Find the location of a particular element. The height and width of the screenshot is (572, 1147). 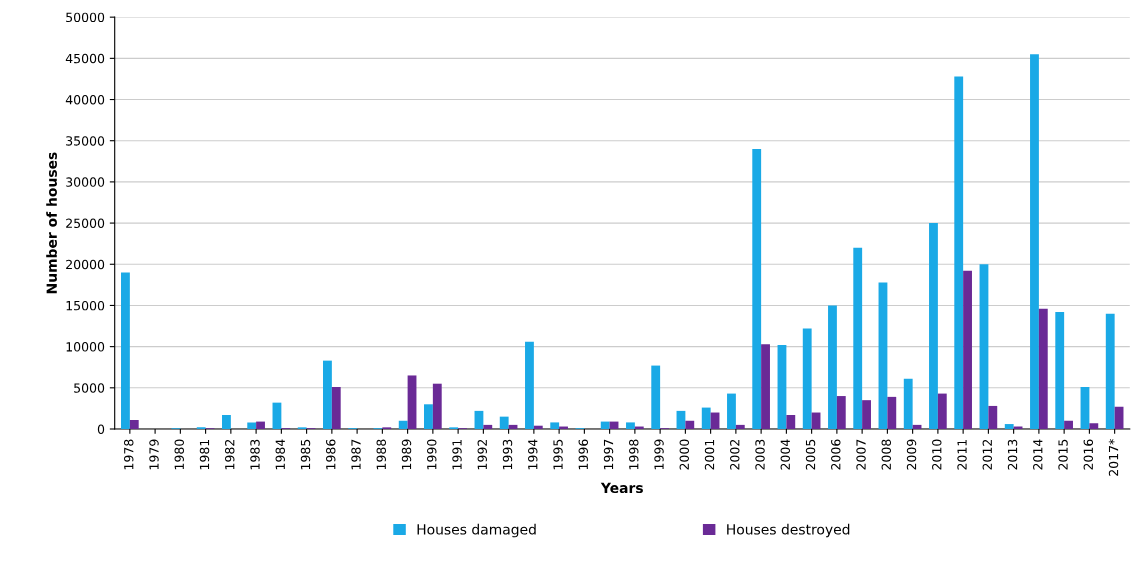

y-tick-label: 45000 is located at coordinates (85, 58).